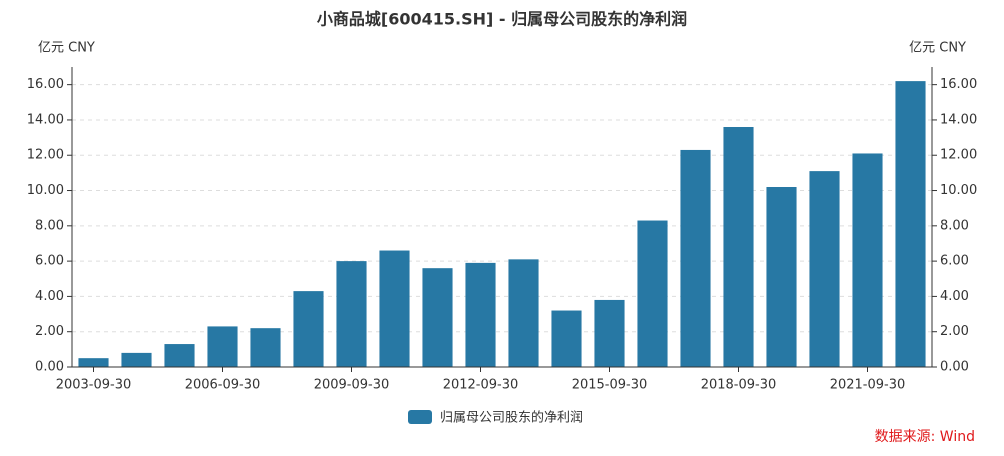  I want to click on y2-tick-label: 6.00, so click(954, 261).